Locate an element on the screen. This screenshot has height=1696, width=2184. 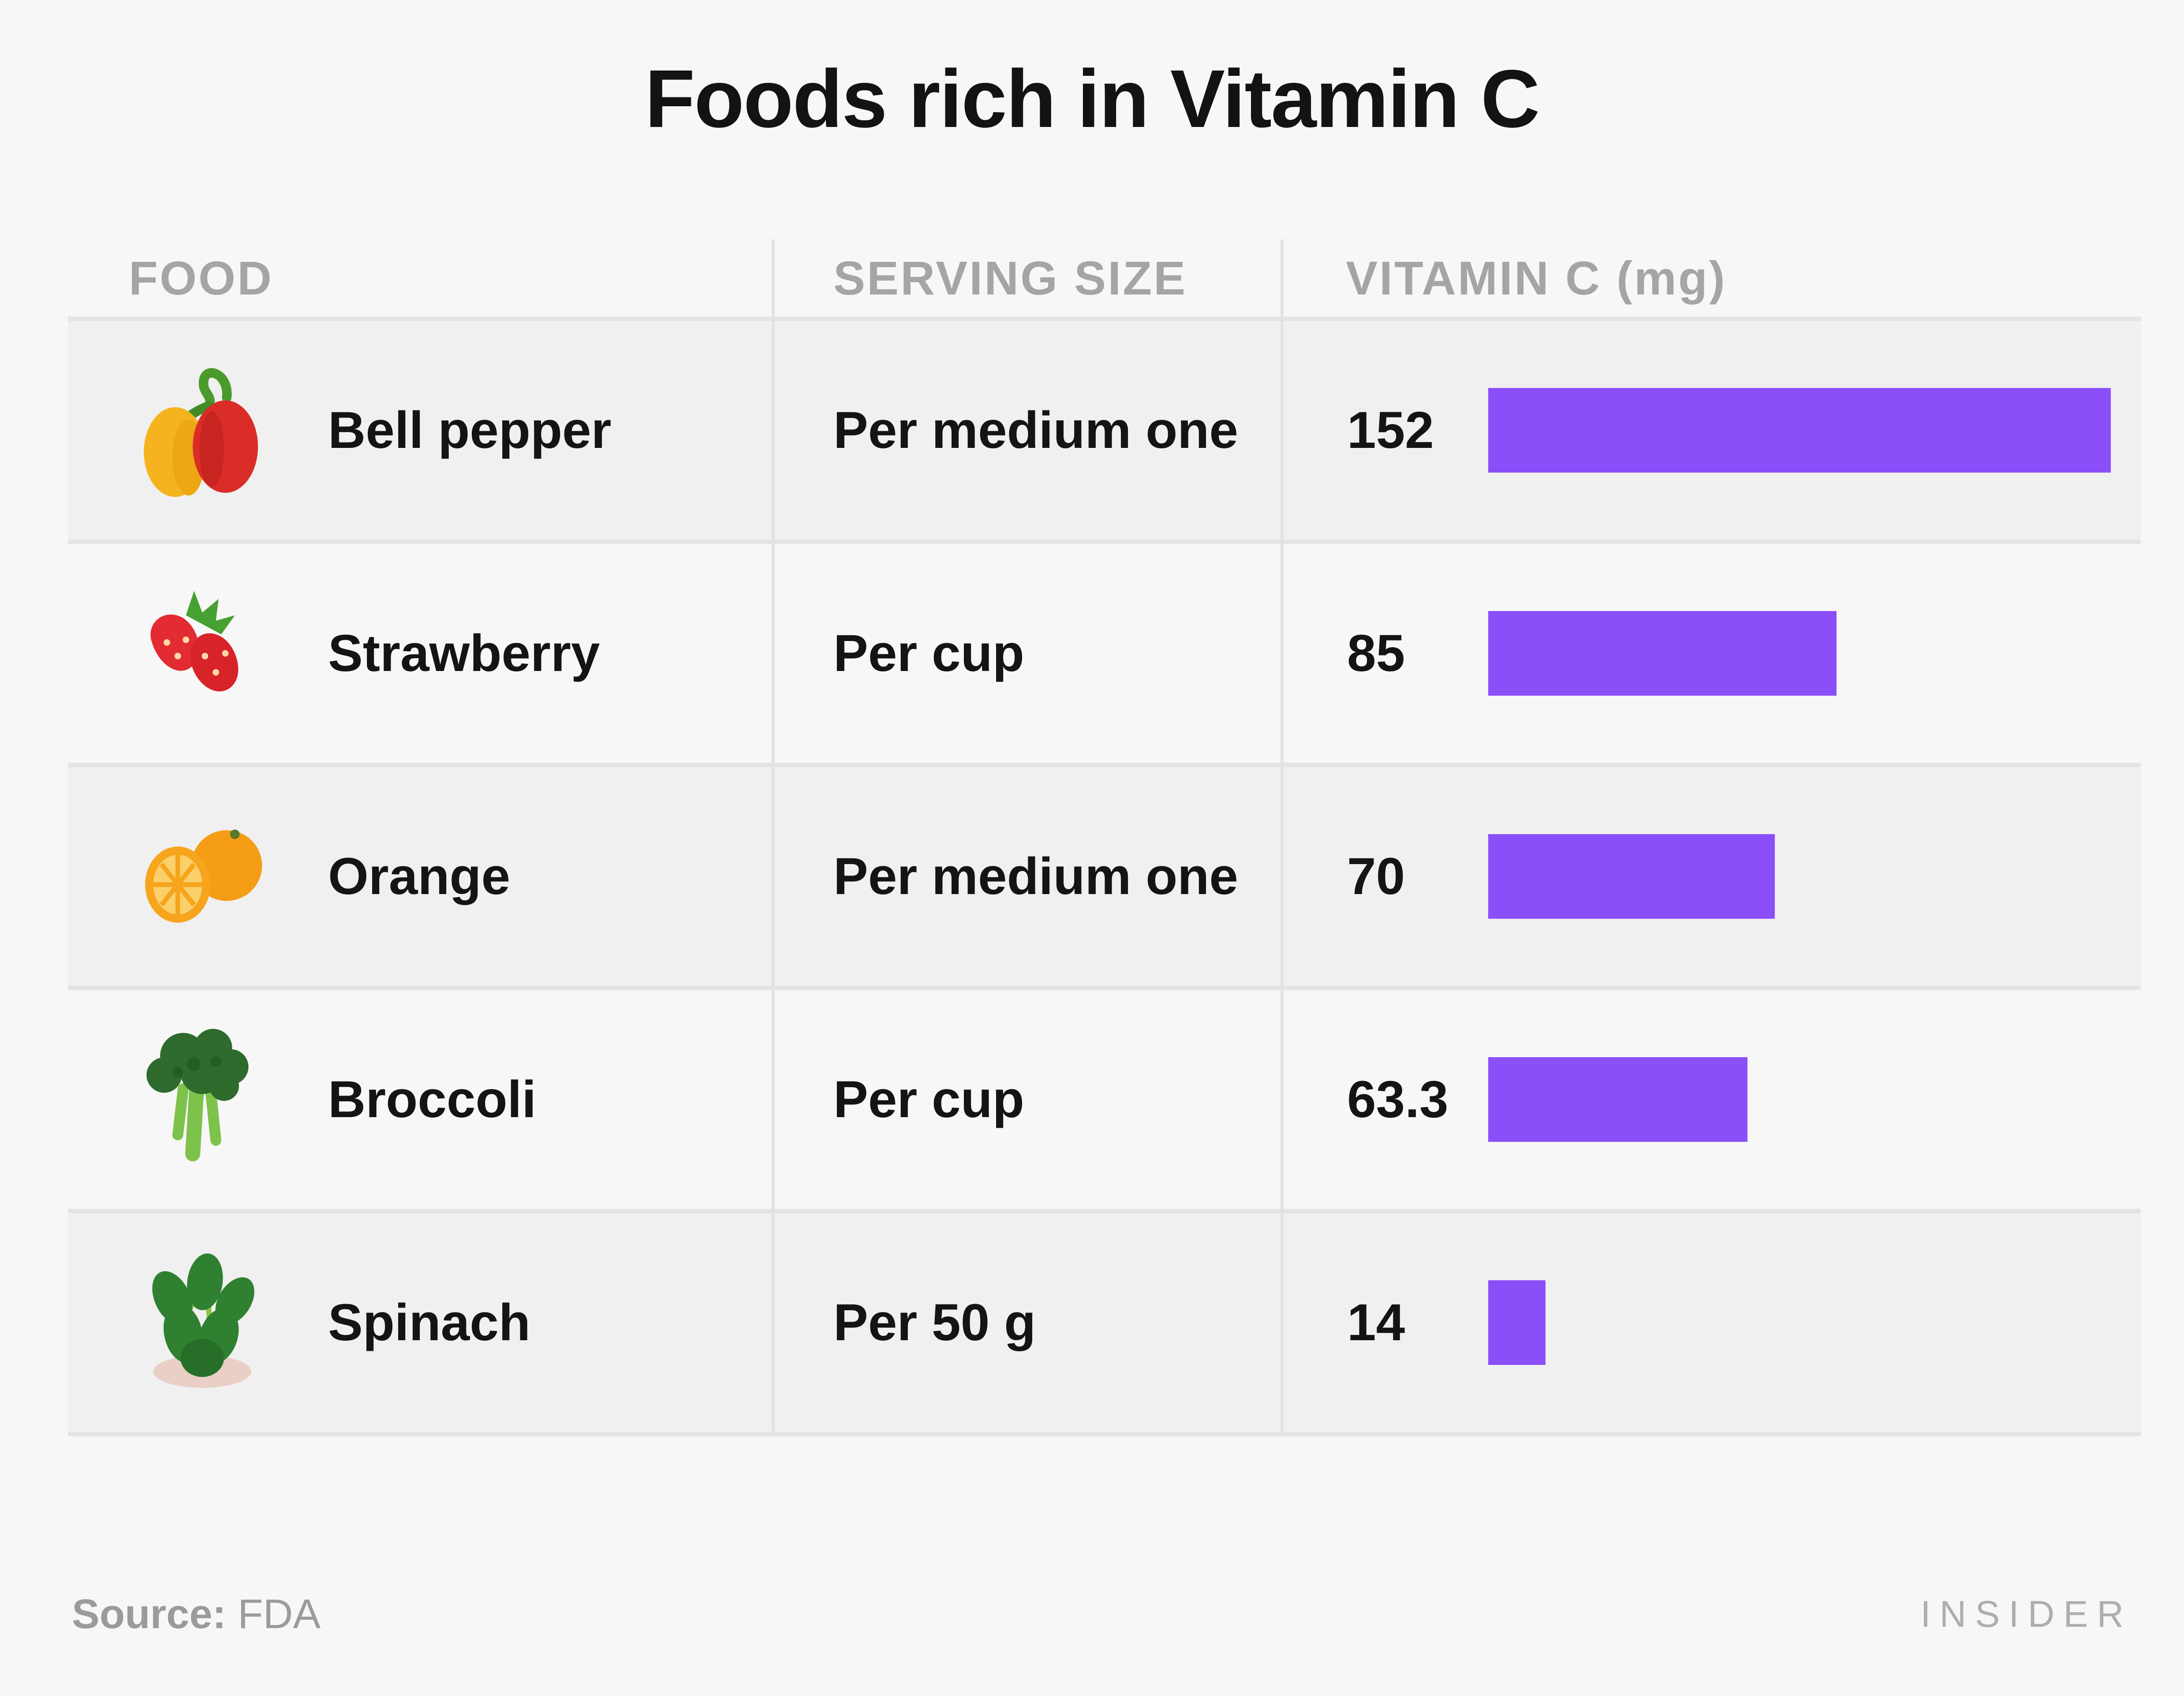
vitamin-c-cell: 152 is located at coordinates (1711, 430).